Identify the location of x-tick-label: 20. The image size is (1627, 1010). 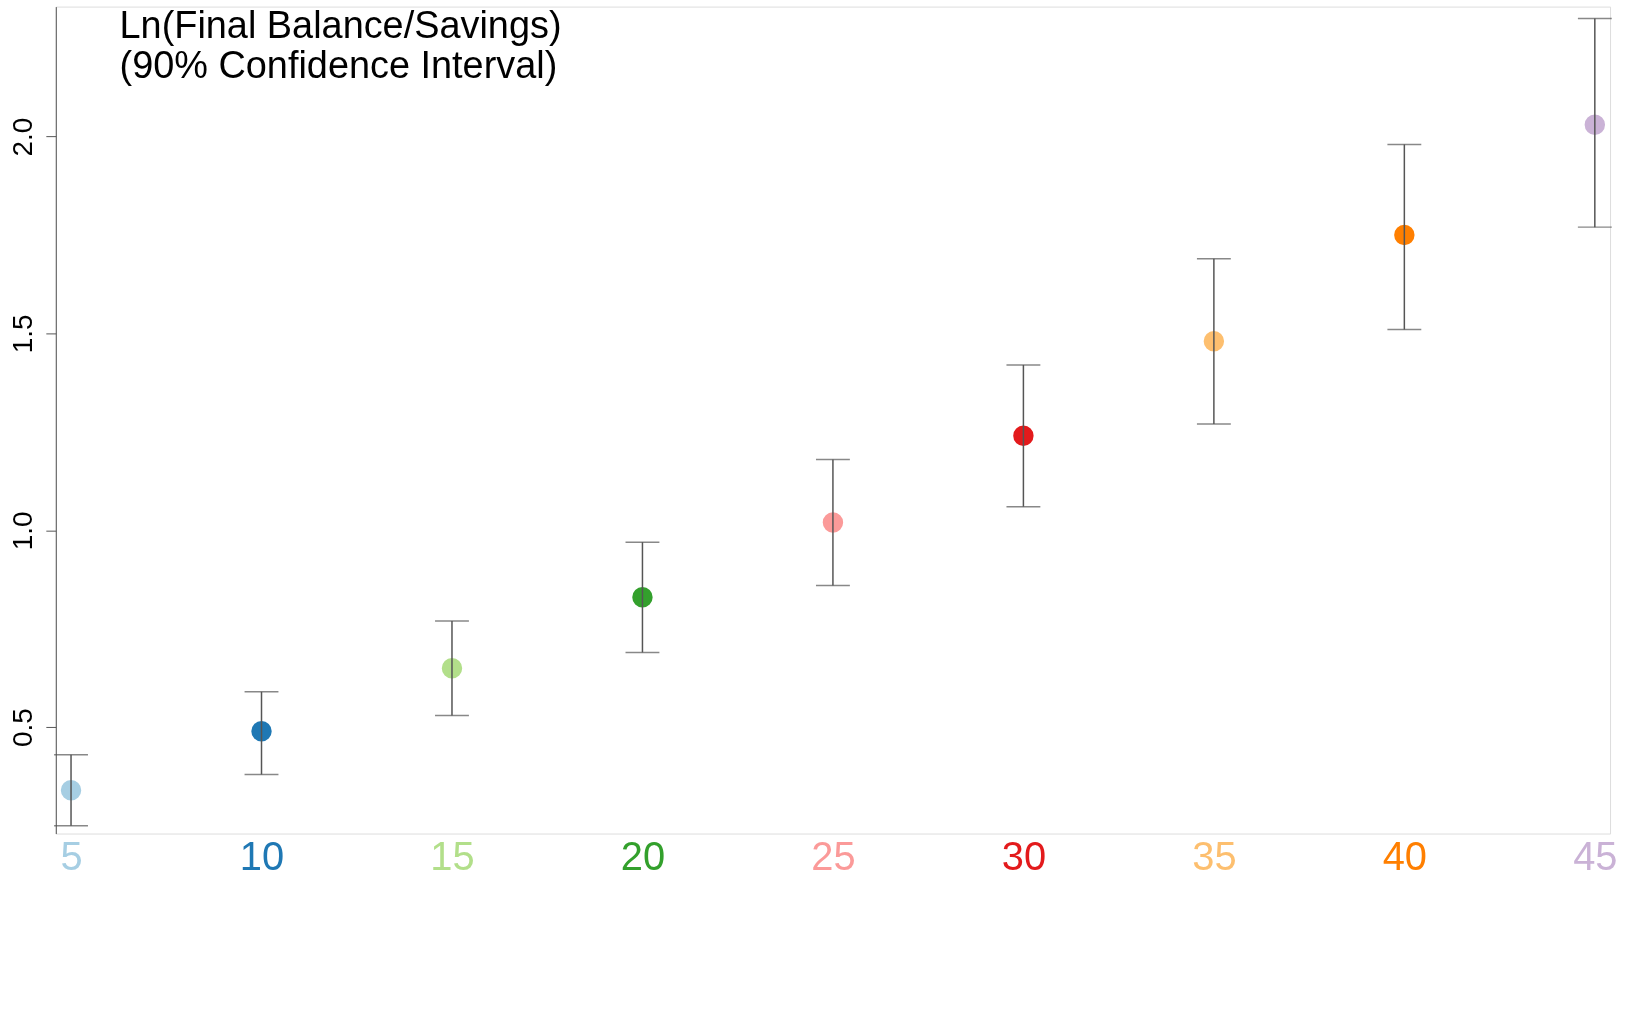
(643, 855).